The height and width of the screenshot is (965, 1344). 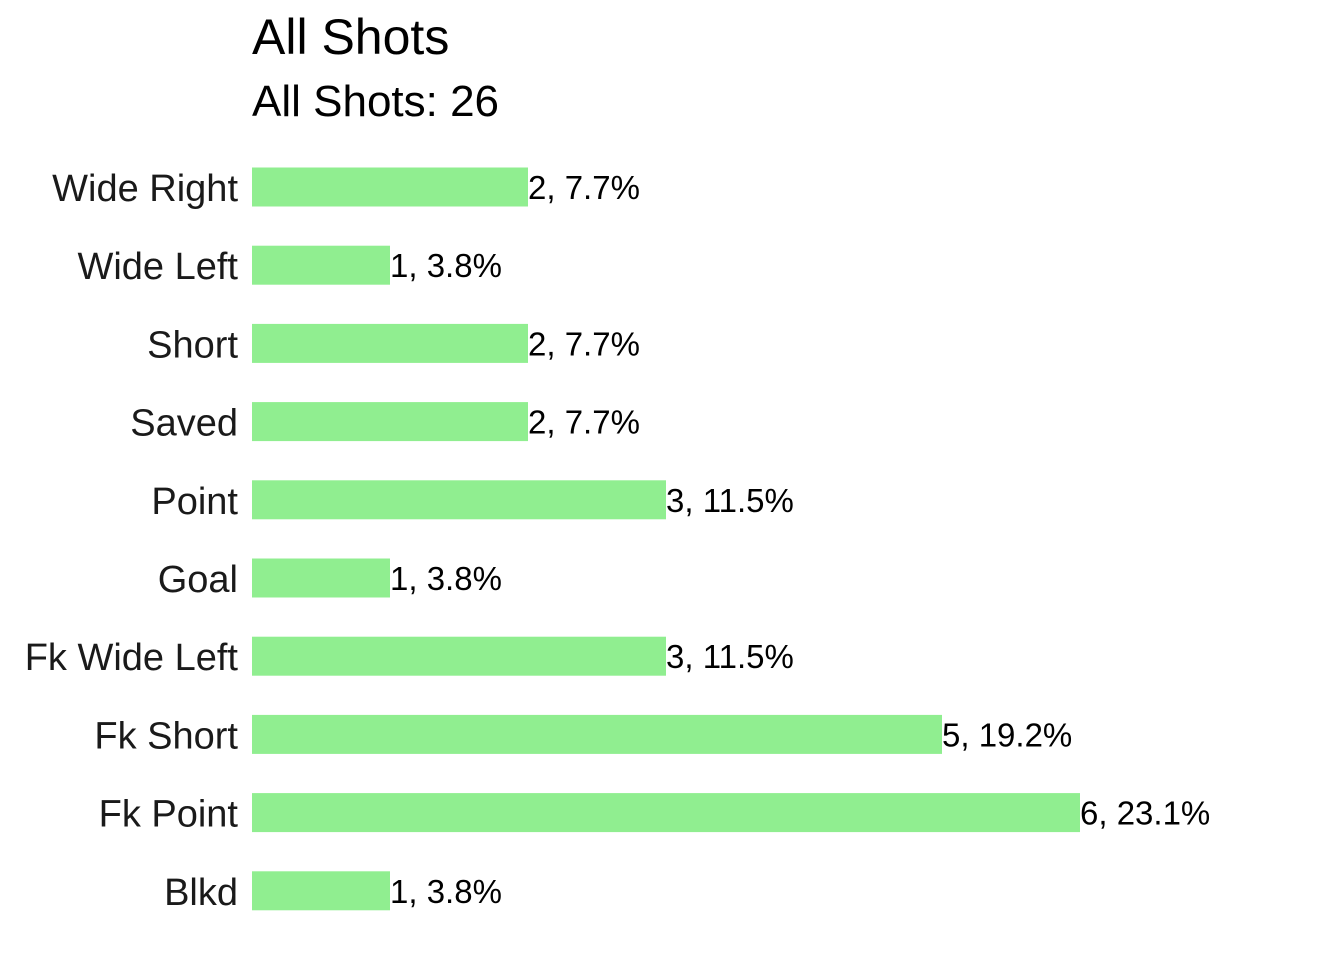 I want to click on category-label: Short, so click(x=192, y=345).